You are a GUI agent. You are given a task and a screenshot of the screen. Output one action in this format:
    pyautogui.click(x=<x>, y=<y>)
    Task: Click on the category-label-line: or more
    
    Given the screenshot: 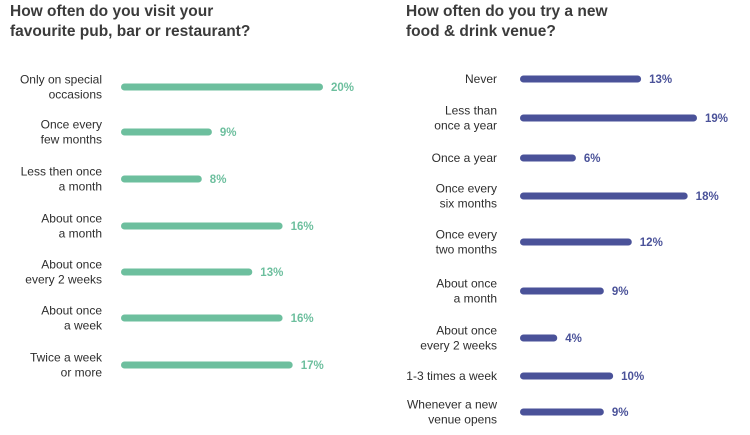 What is the action you would take?
    pyautogui.click(x=82, y=373)
    